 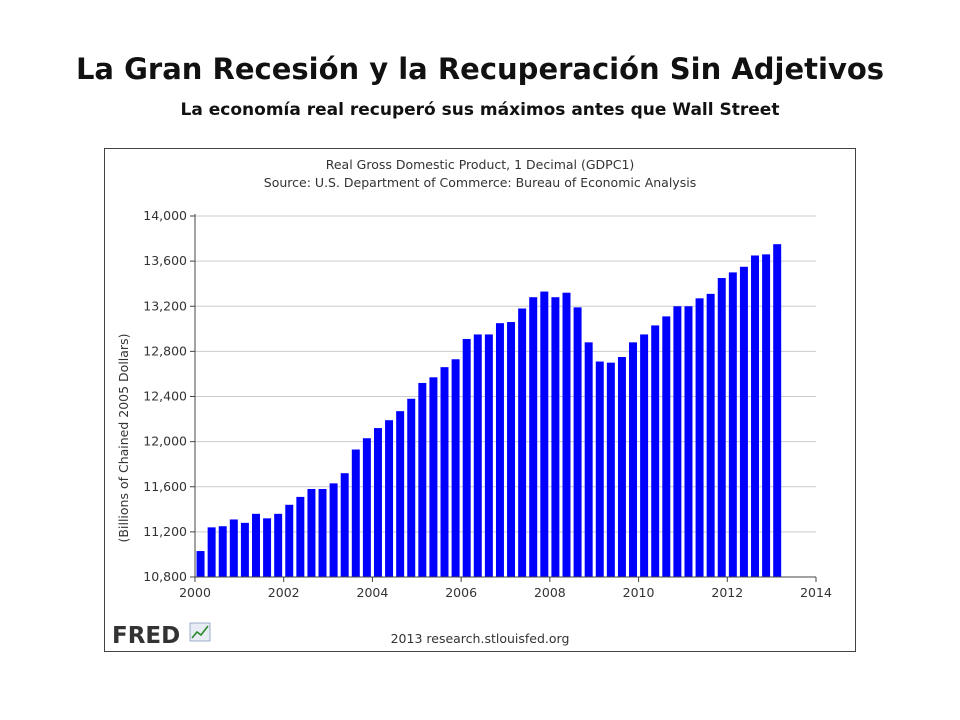 What do you see at coordinates (444, 472) in the screenshot?
I see `bar-2005-Q3` at bounding box center [444, 472].